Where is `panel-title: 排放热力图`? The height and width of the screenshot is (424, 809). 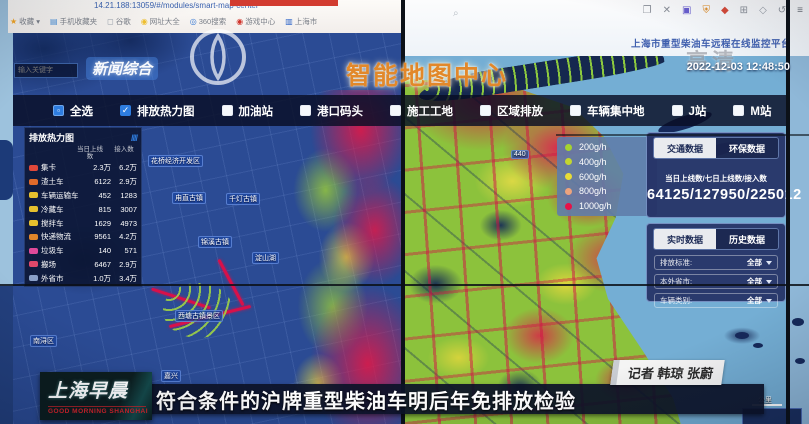 panel-title: 排放热力图 is located at coordinates (52, 138).